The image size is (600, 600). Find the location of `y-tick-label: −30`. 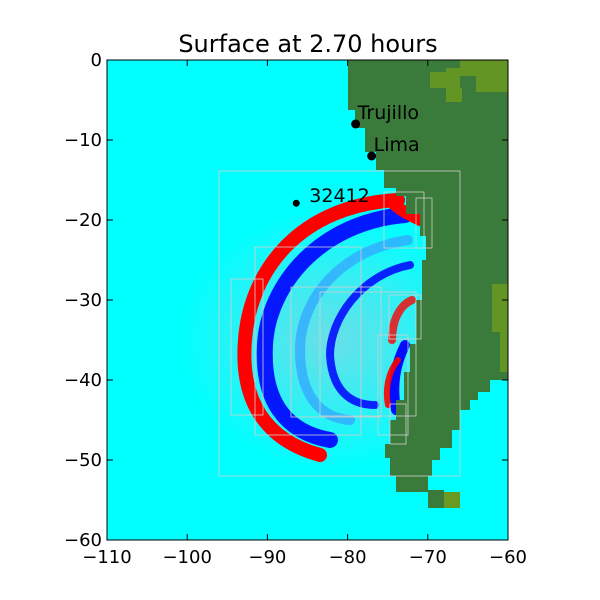

y-tick-label: −30 is located at coordinates (83, 300).